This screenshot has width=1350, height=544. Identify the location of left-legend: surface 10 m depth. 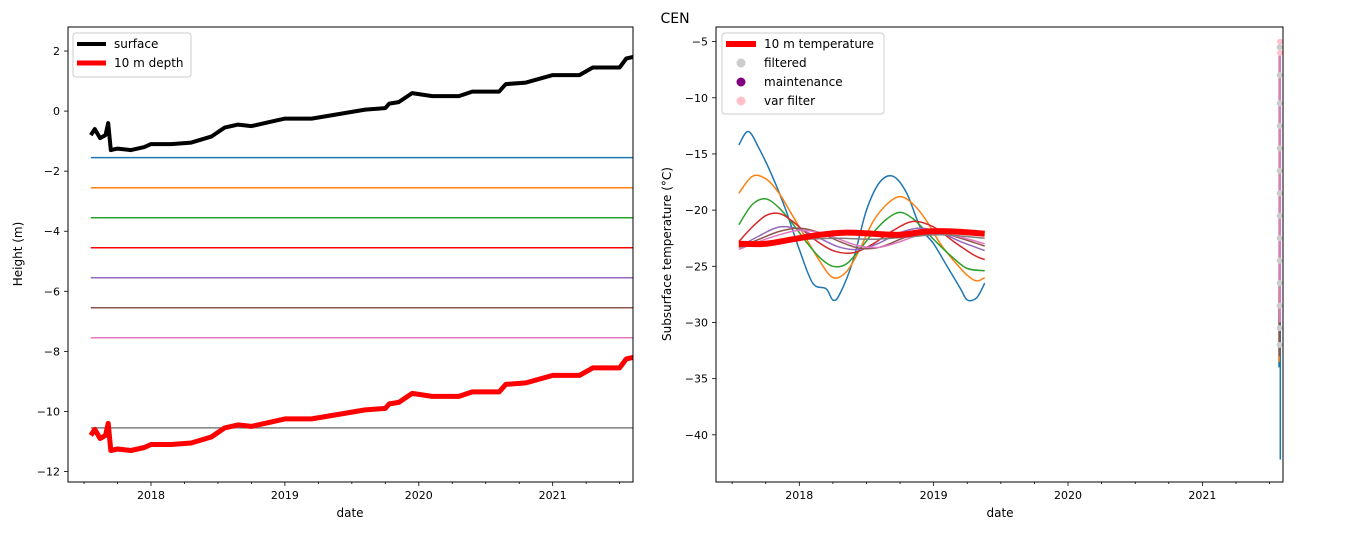
(132, 55).